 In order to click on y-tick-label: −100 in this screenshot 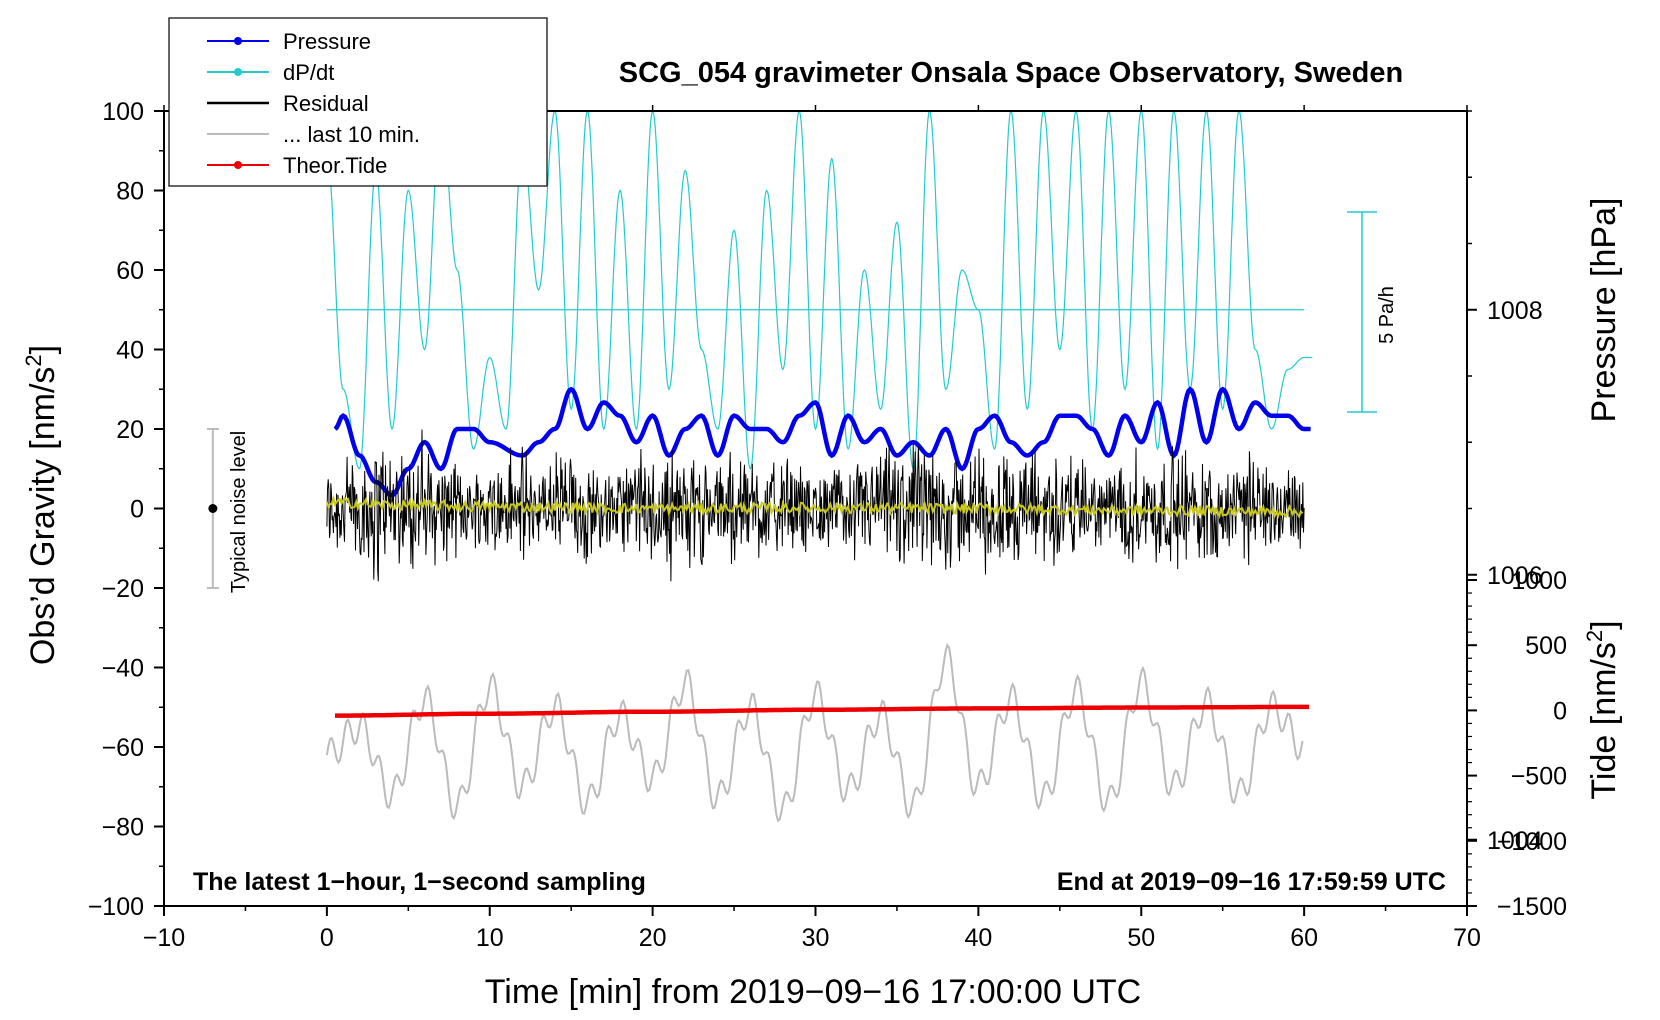, I will do `click(116, 907)`.